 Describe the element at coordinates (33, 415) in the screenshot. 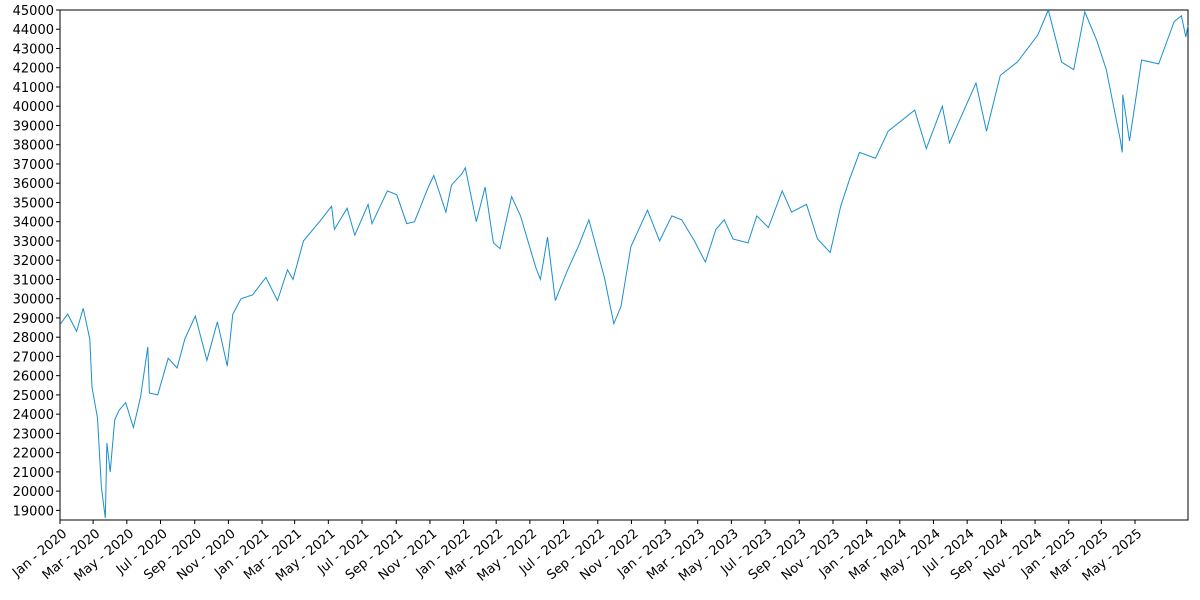

I see `y-tick-label: 24000` at that location.